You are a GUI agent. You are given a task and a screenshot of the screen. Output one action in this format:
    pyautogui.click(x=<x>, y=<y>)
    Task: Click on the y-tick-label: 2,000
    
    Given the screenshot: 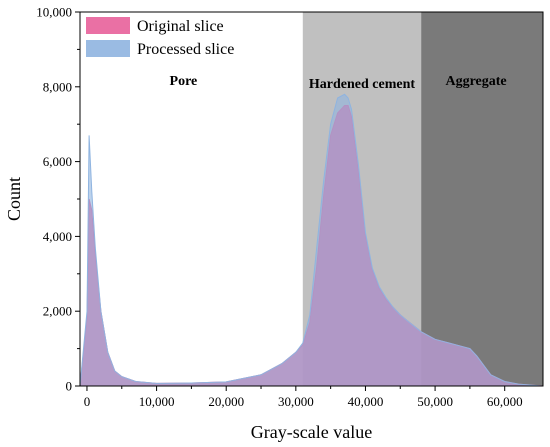 What is the action you would take?
    pyautogui.click(x=57, y=311)
    